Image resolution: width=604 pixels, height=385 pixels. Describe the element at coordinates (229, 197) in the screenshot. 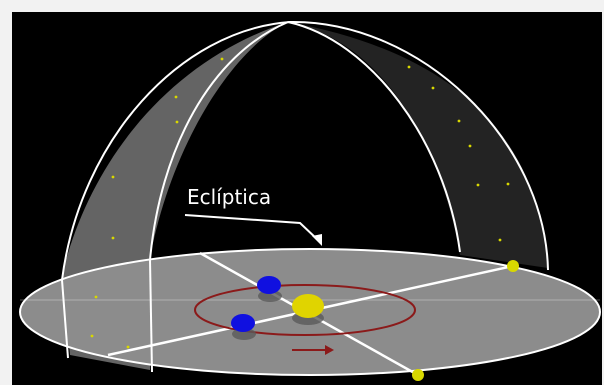

I see `ecliptic-label: Eclíptica` at that location.